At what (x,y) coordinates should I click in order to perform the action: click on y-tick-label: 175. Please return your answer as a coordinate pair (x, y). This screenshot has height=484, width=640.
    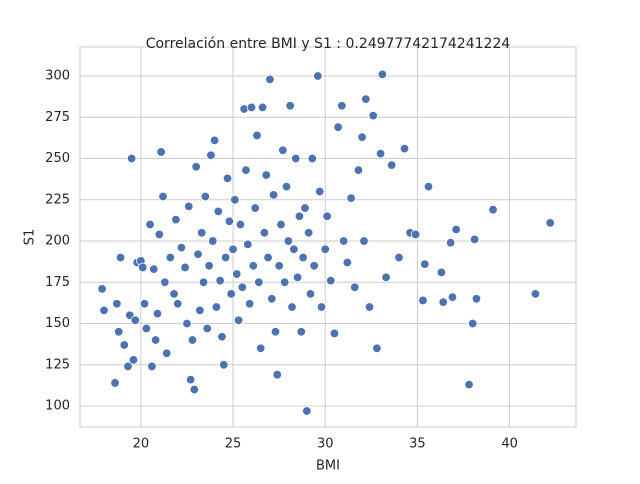
    Looking at the image, I should click on (57, 282).